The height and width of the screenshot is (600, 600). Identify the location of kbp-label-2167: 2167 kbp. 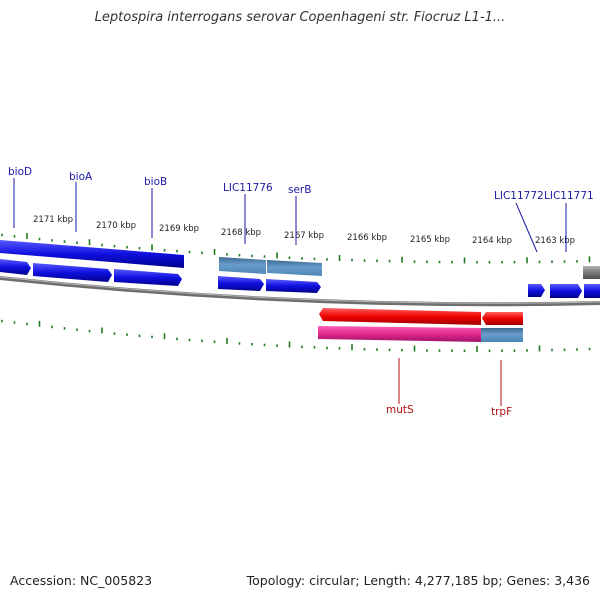
(304, 236).